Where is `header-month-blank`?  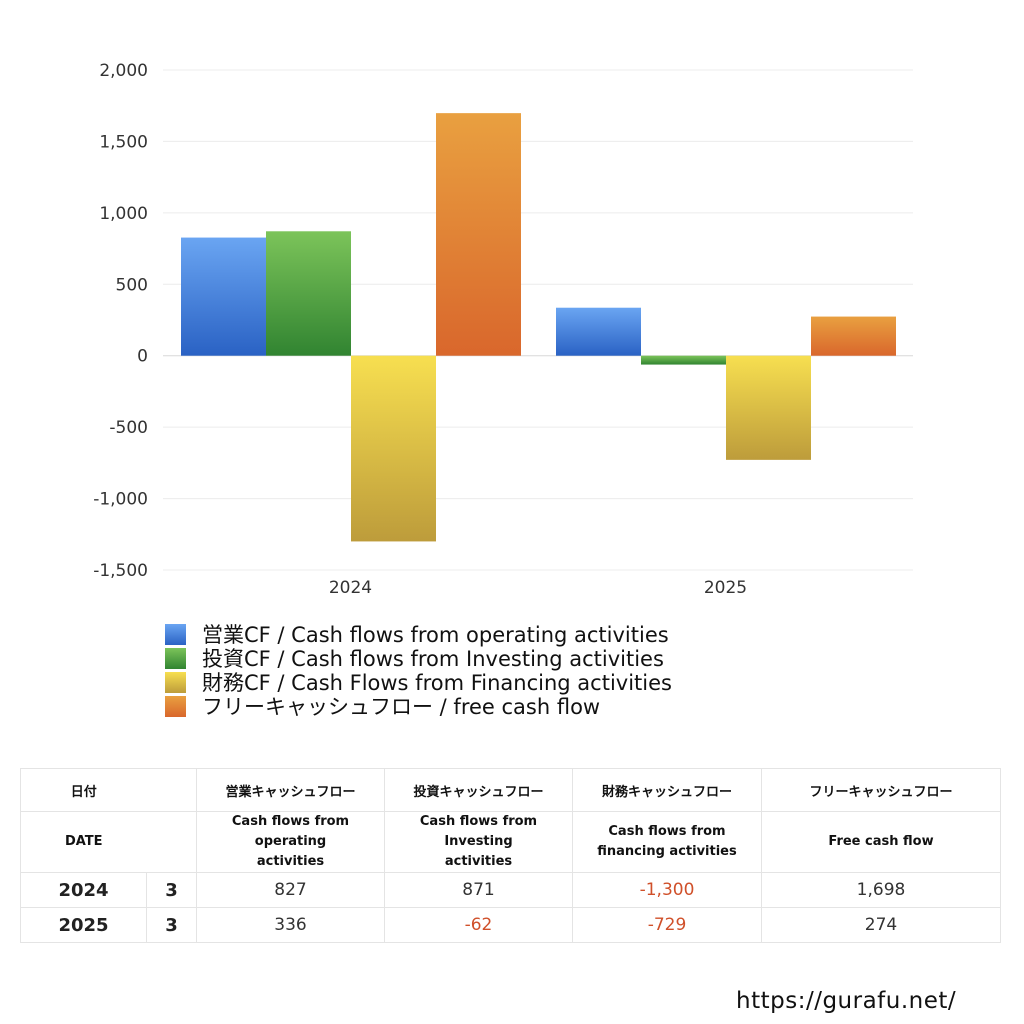 header-month-blank is located at coordinates (171, 790).